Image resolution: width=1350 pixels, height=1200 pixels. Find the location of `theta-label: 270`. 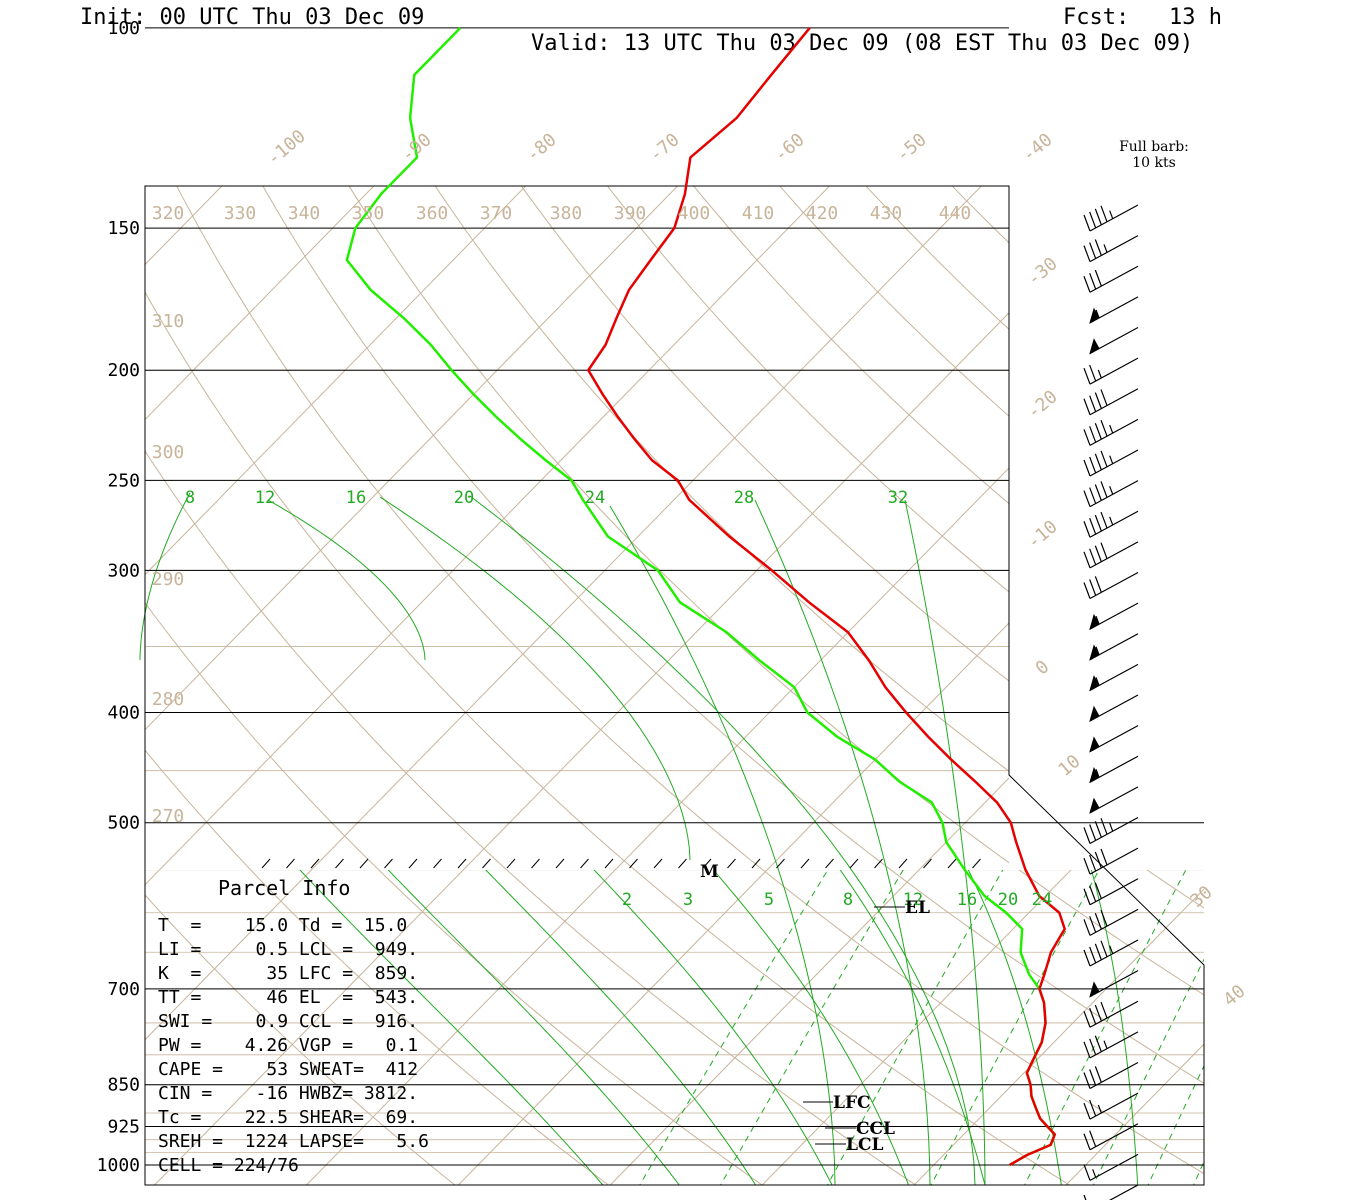

theta-label: 270 is located at coordinates (168, 816).